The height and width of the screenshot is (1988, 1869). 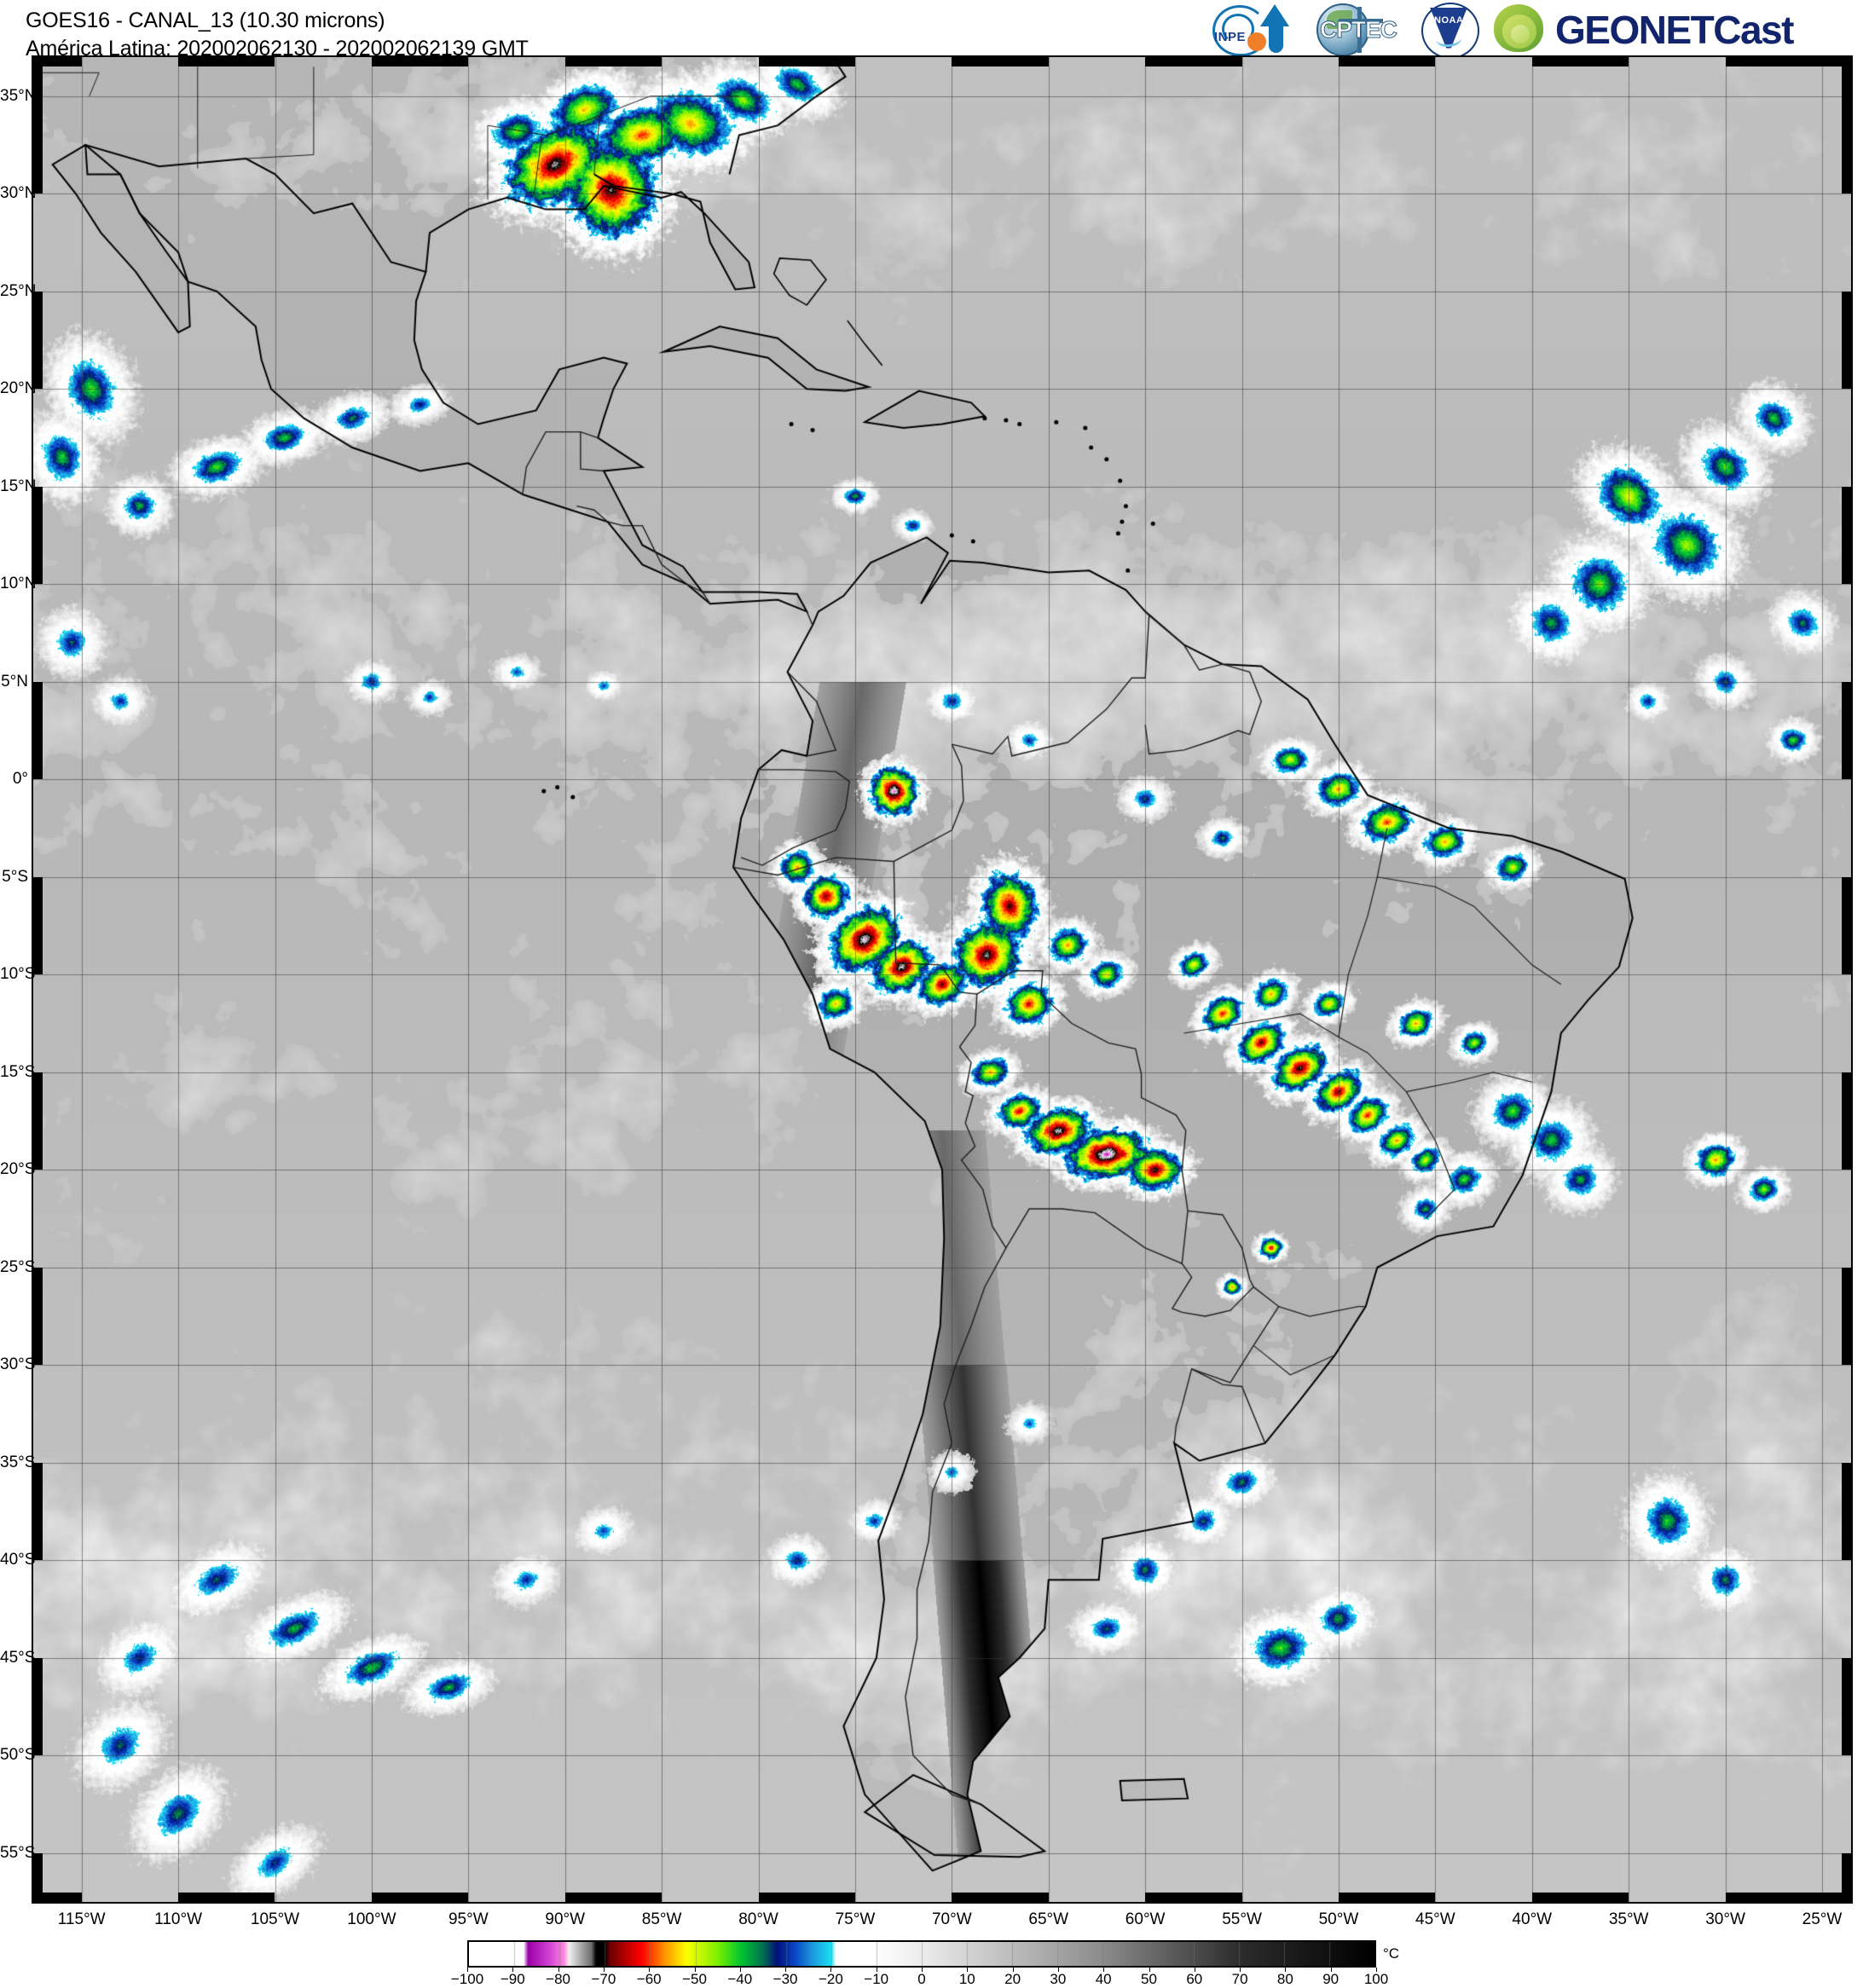 I want to click on lon-tick-label: 85°W, so click(x=661, y=1919).